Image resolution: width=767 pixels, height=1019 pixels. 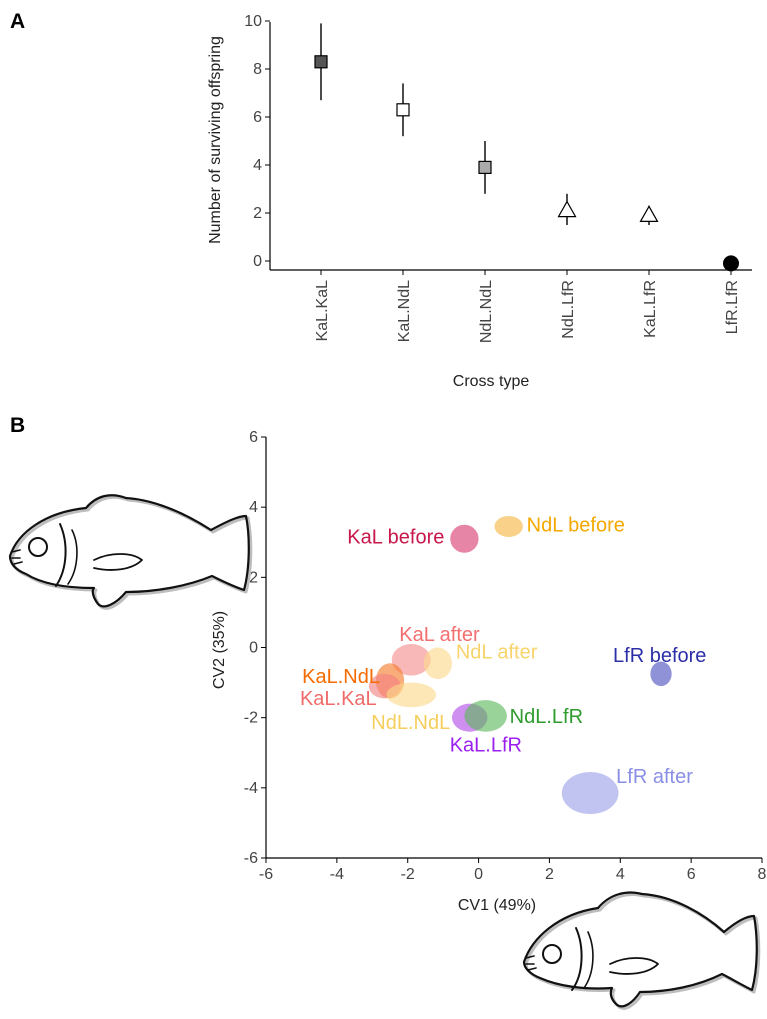 What do you see at coordinates (257, 117) in the screenshot?
I see `survival-plot-y-tick-label: 6` at bounding box center [257, 117].